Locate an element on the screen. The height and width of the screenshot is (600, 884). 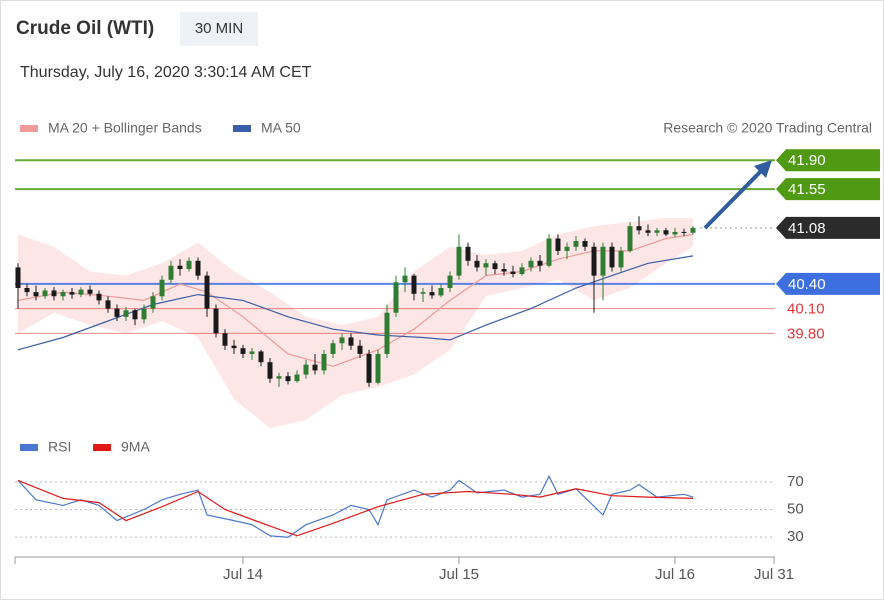
forecast-arrow is located at coordinates (733, 199).